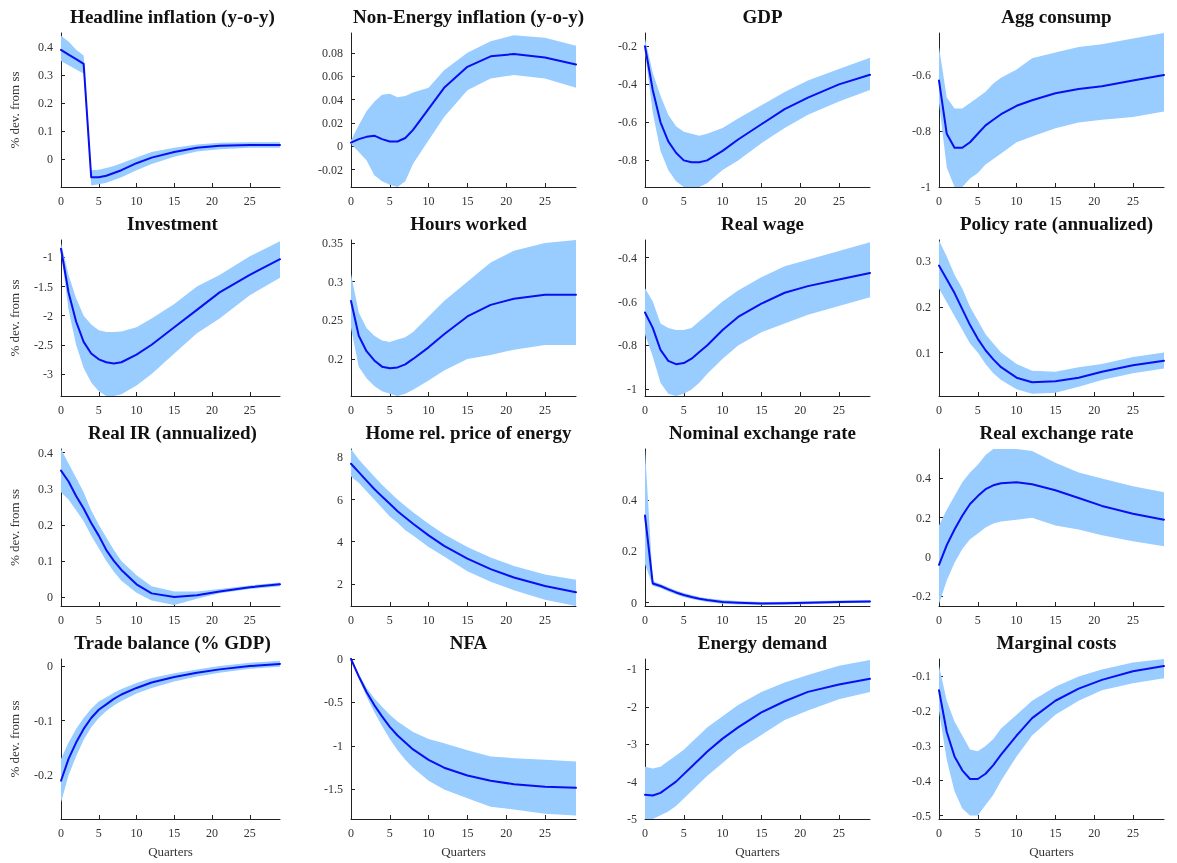 The height and width of the screenshot is (863, 1177). Describe the element at coordinates (340, 457) in the screenshot. I see `y-tick-label: 8` at that location.